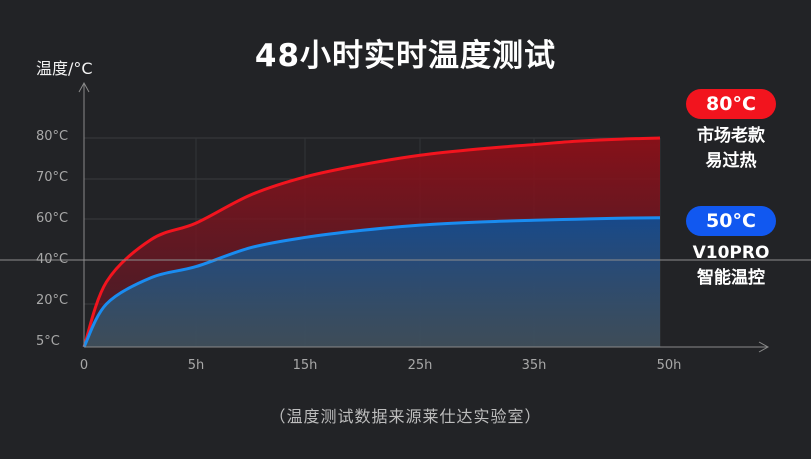 The image size is (811, 459). I want to click on y-tick-label: 60°C, so click(52, 218).